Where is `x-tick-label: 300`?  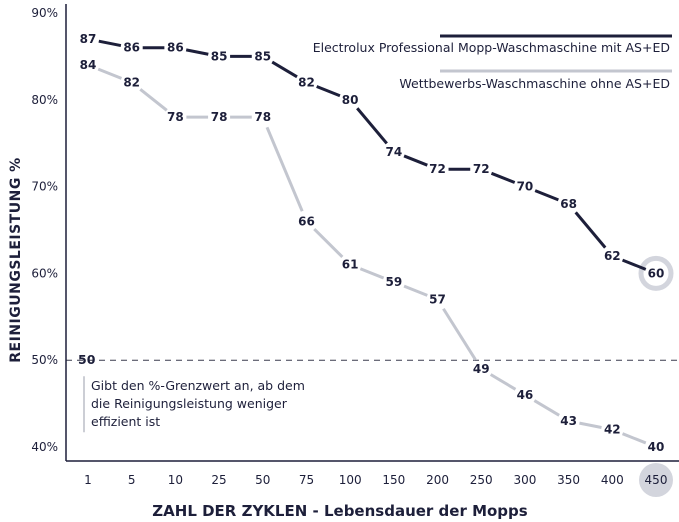 x-tick-label: 300 is located at coordinates (524, 480).